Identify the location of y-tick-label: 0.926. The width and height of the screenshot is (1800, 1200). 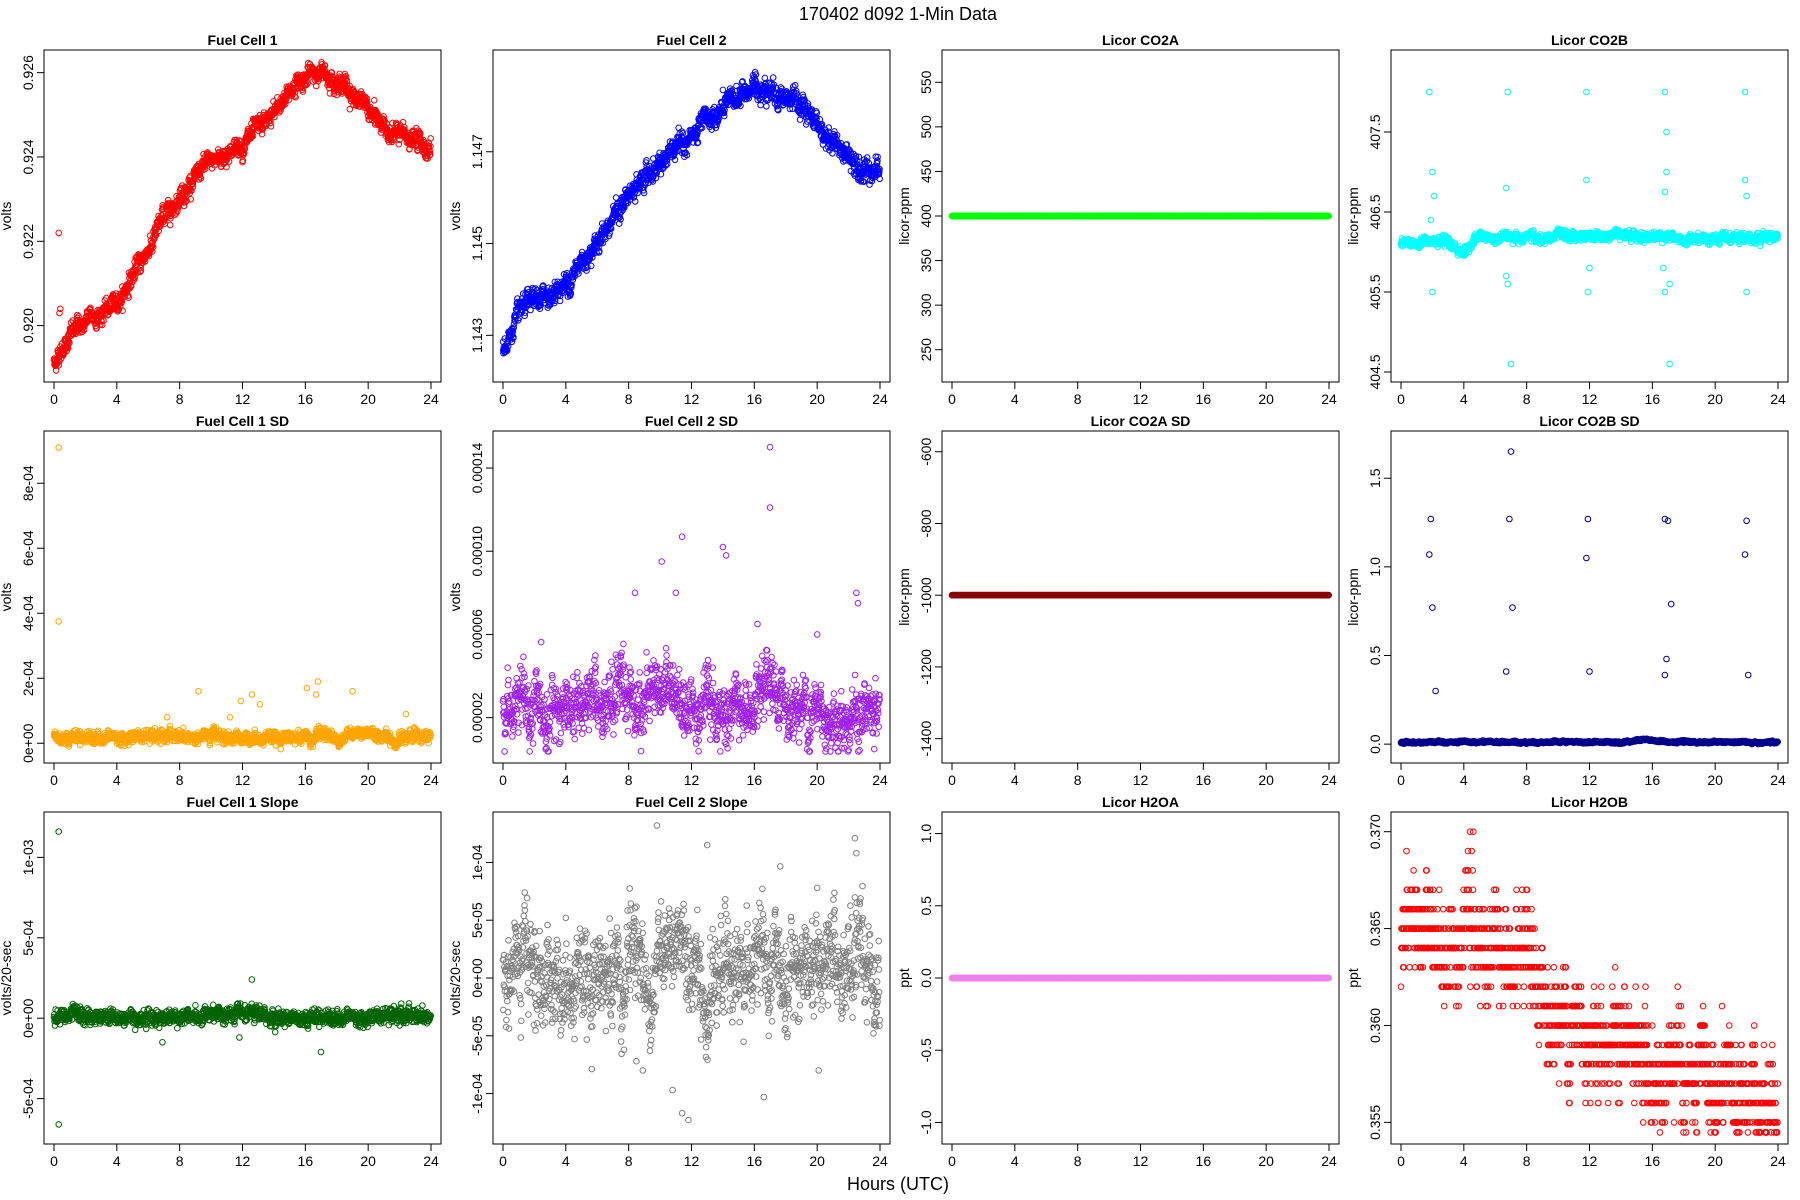
(28, 72).